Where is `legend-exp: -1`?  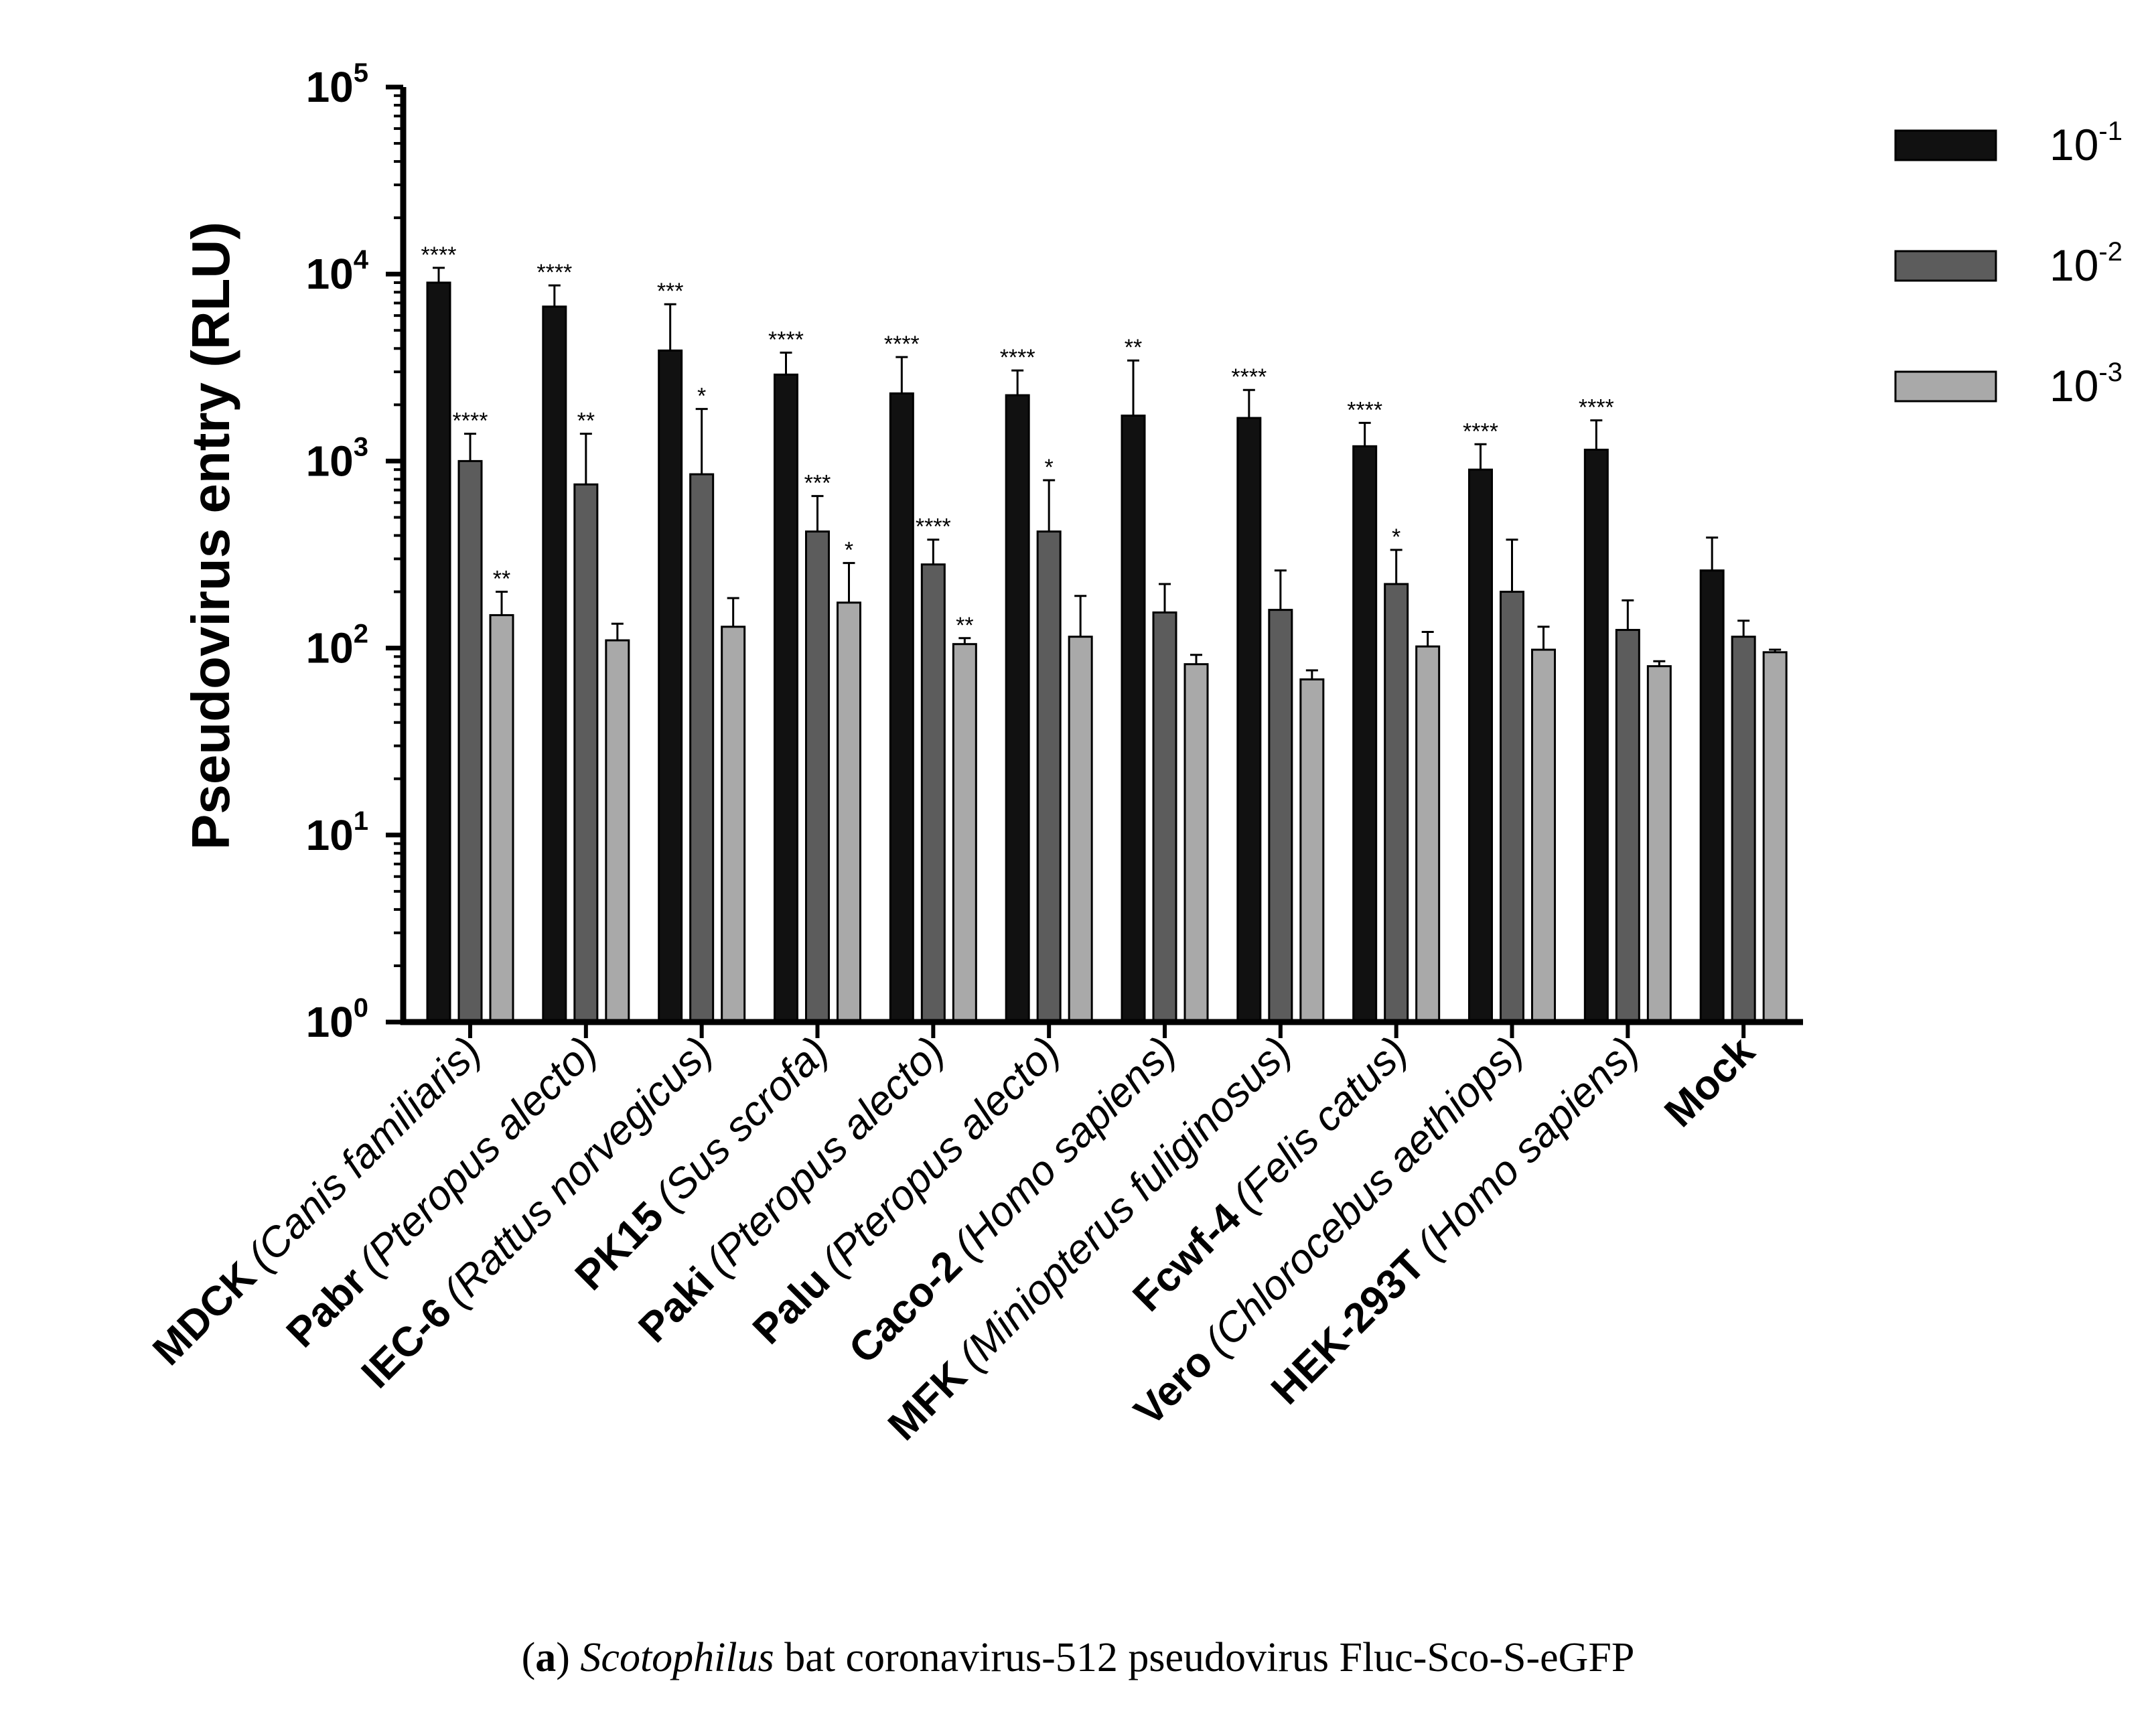
legend-exp: -1 is located at coordinates (2110, 131).